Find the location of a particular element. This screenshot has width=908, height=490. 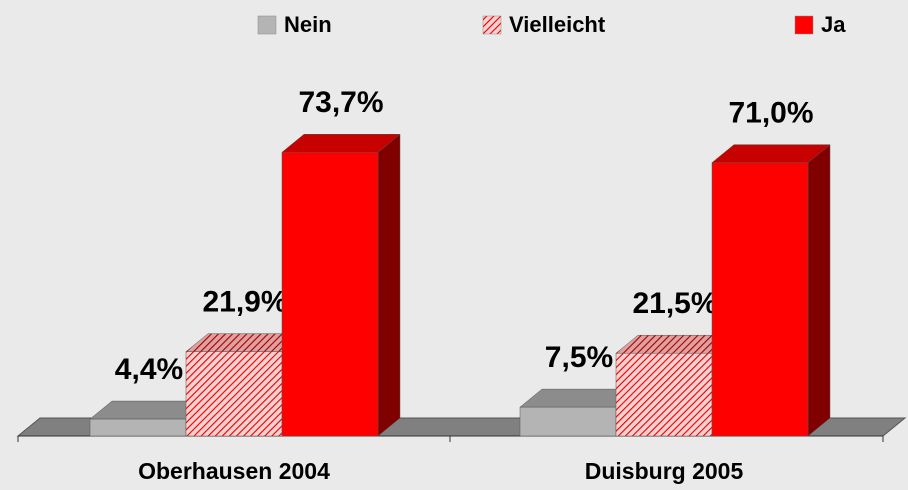

value-label: 21,5% is located at coordinates (674, 303).